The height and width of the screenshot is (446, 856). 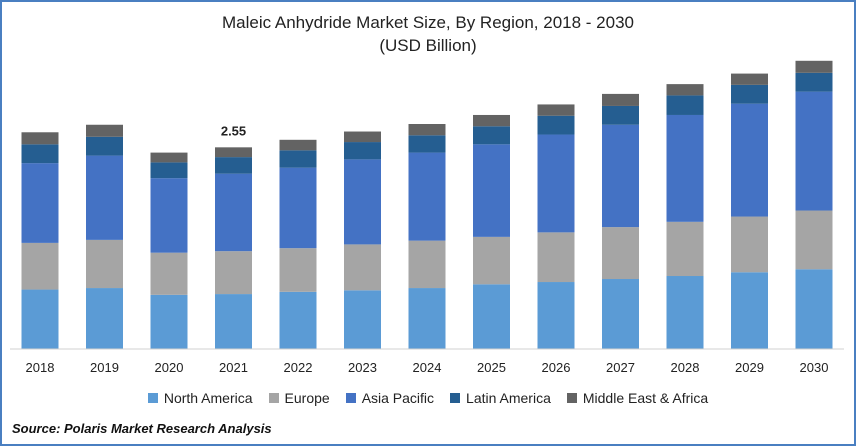 I want to click on legend-item: Europe, so click(x=299, y=398).